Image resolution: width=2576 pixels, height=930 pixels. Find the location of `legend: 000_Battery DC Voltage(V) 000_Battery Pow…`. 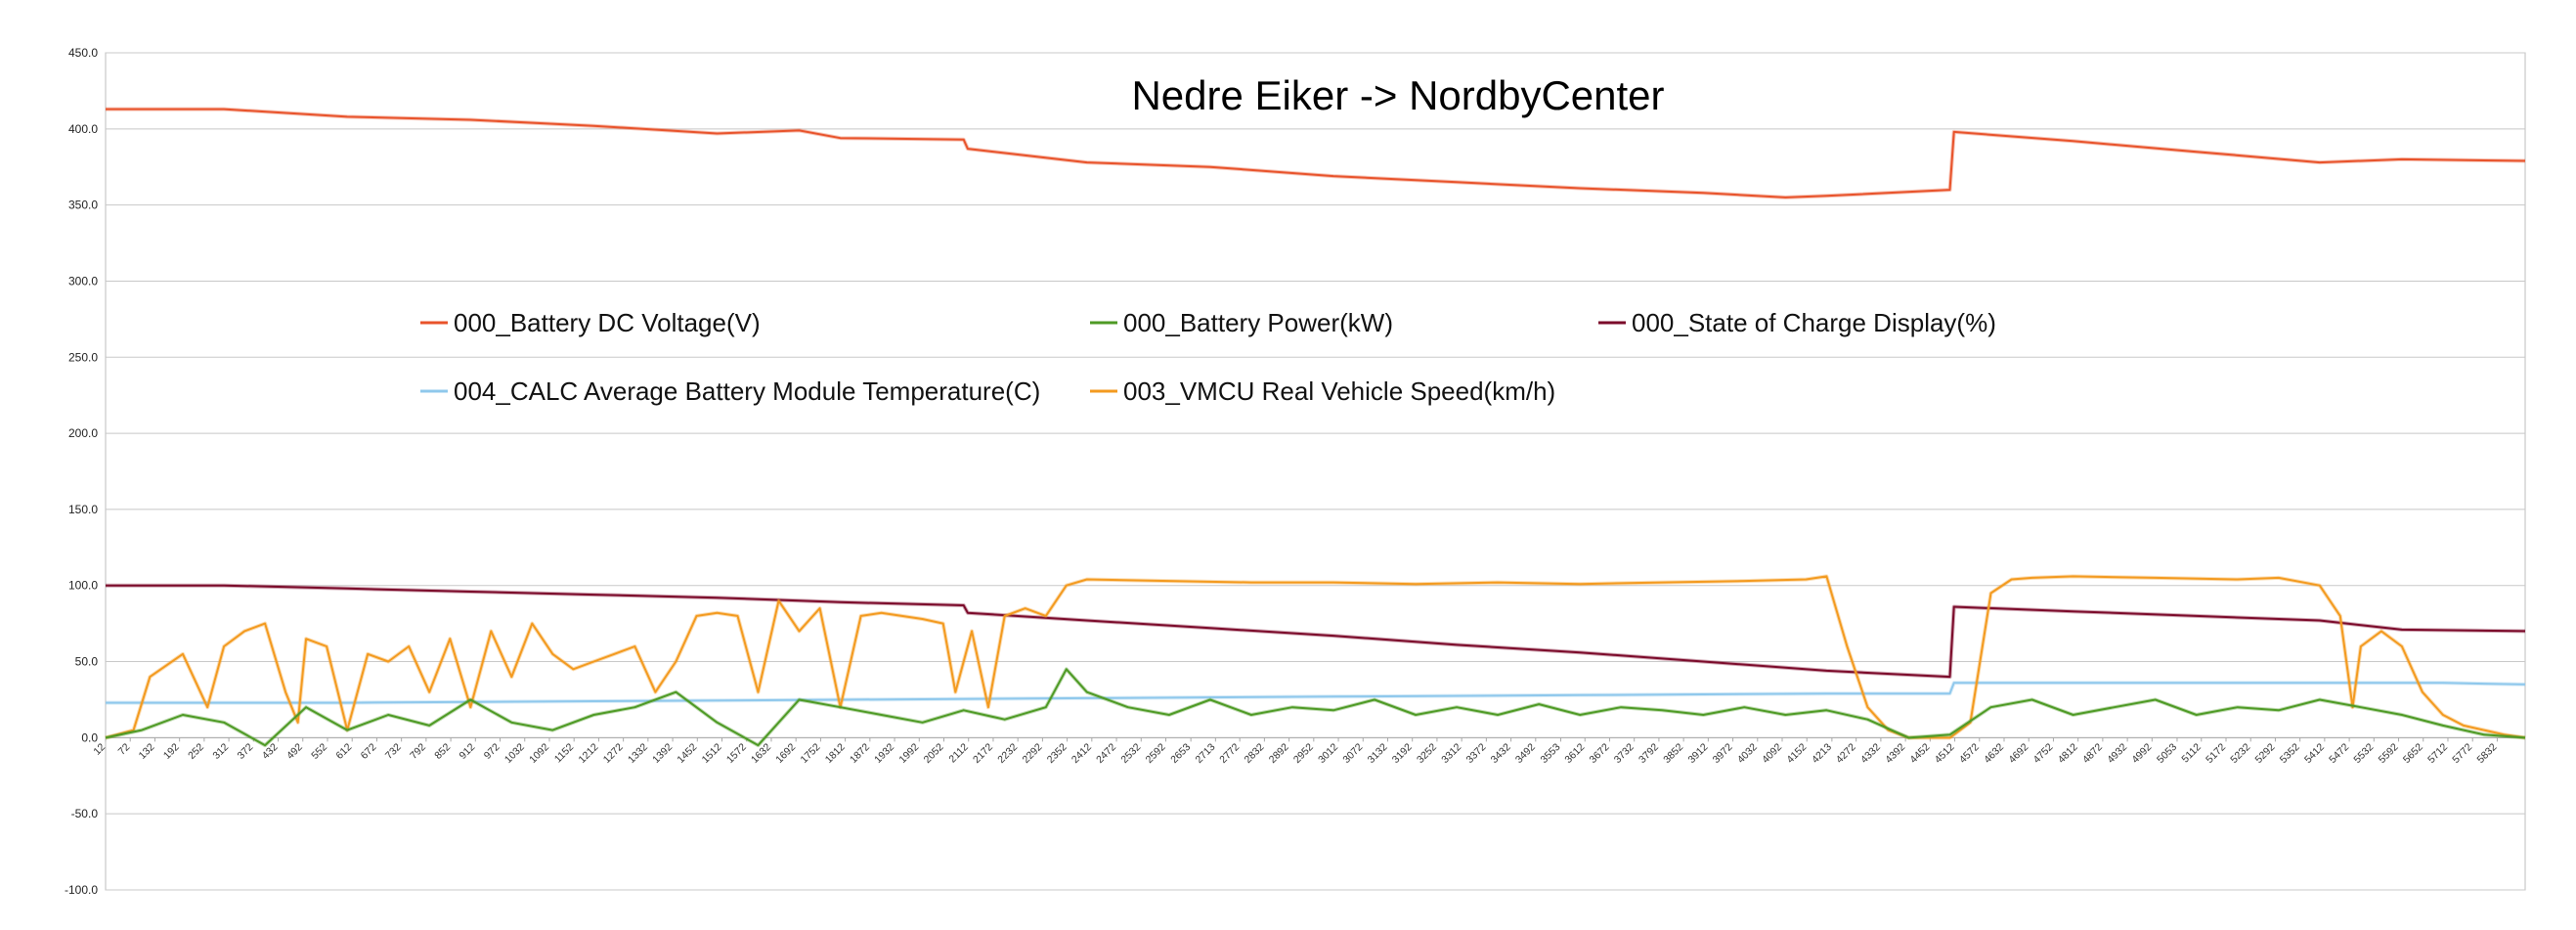

legend: 000_Battery DC Voltage(V) 000_Battery Pow… is located at coordinates (1208, 357).